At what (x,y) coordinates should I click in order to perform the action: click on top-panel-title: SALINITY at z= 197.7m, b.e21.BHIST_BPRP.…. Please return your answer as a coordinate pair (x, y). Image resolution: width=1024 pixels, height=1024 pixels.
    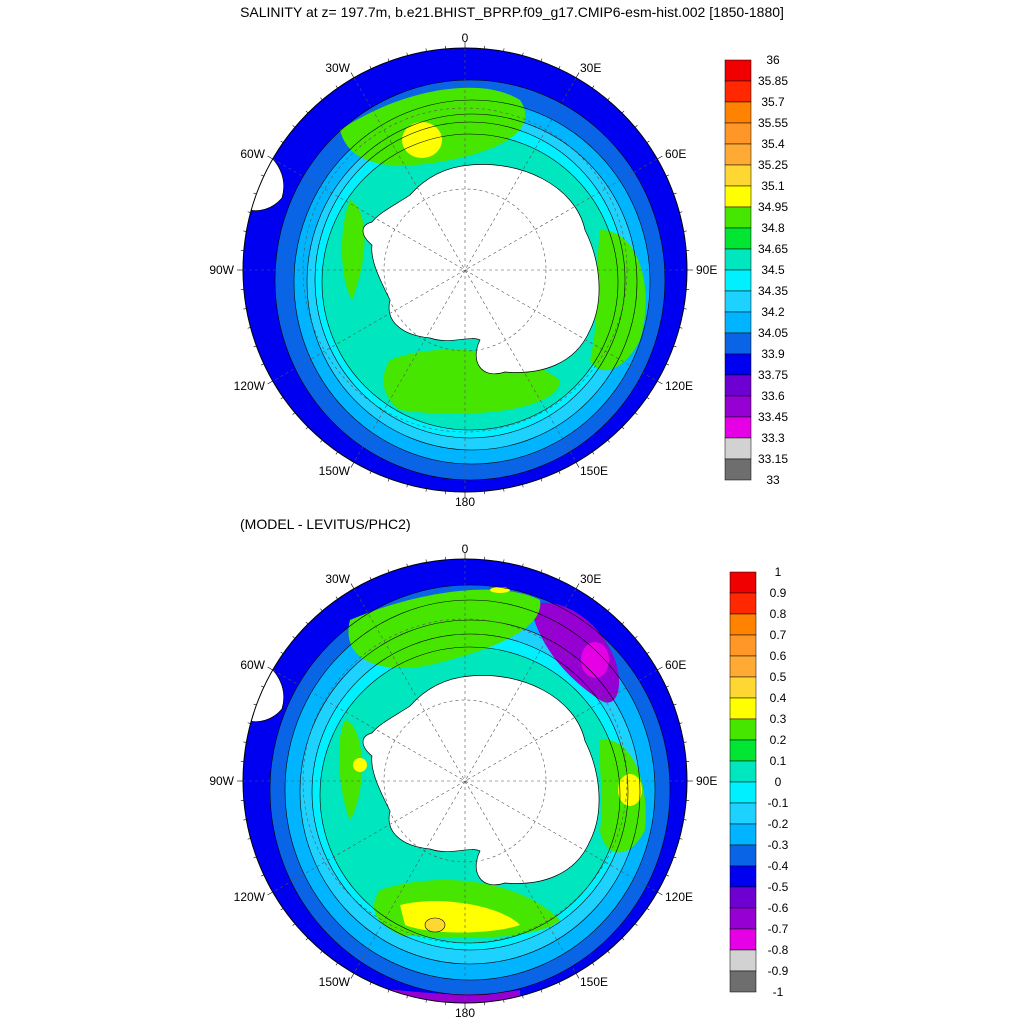
    Looking at the image, I should click on (512, 12).